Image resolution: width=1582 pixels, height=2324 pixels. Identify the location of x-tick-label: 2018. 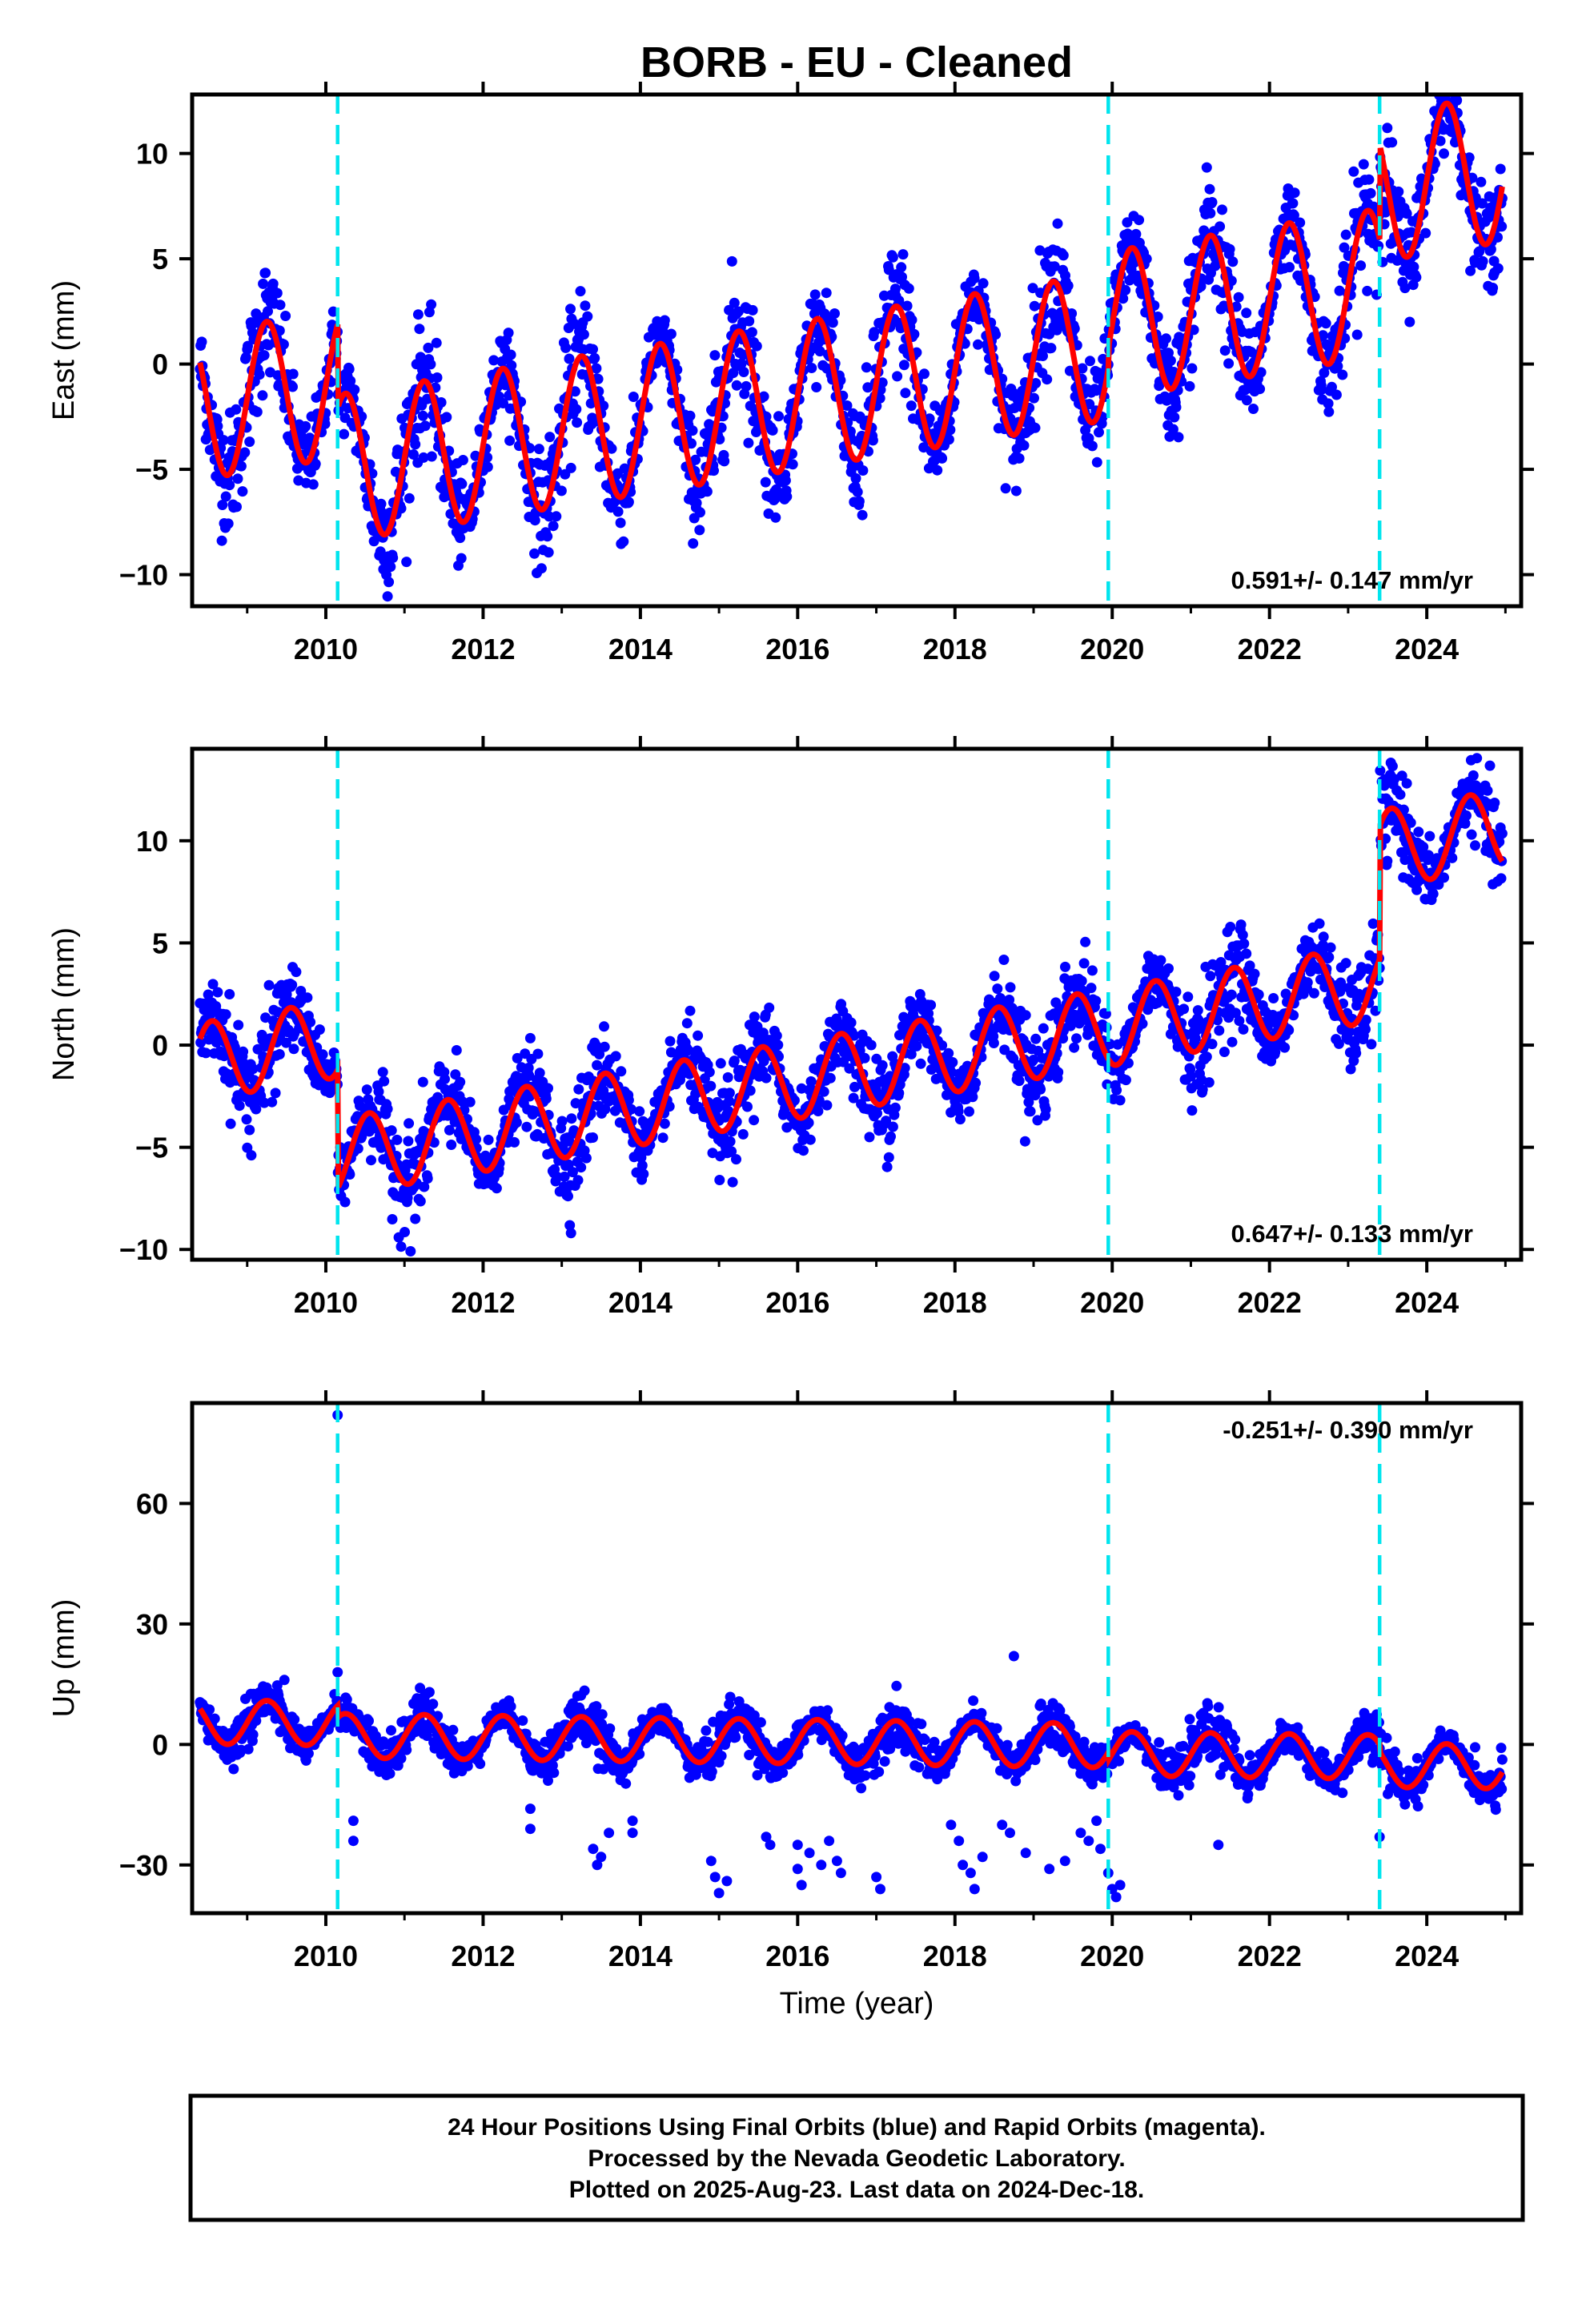
(955, 1302).